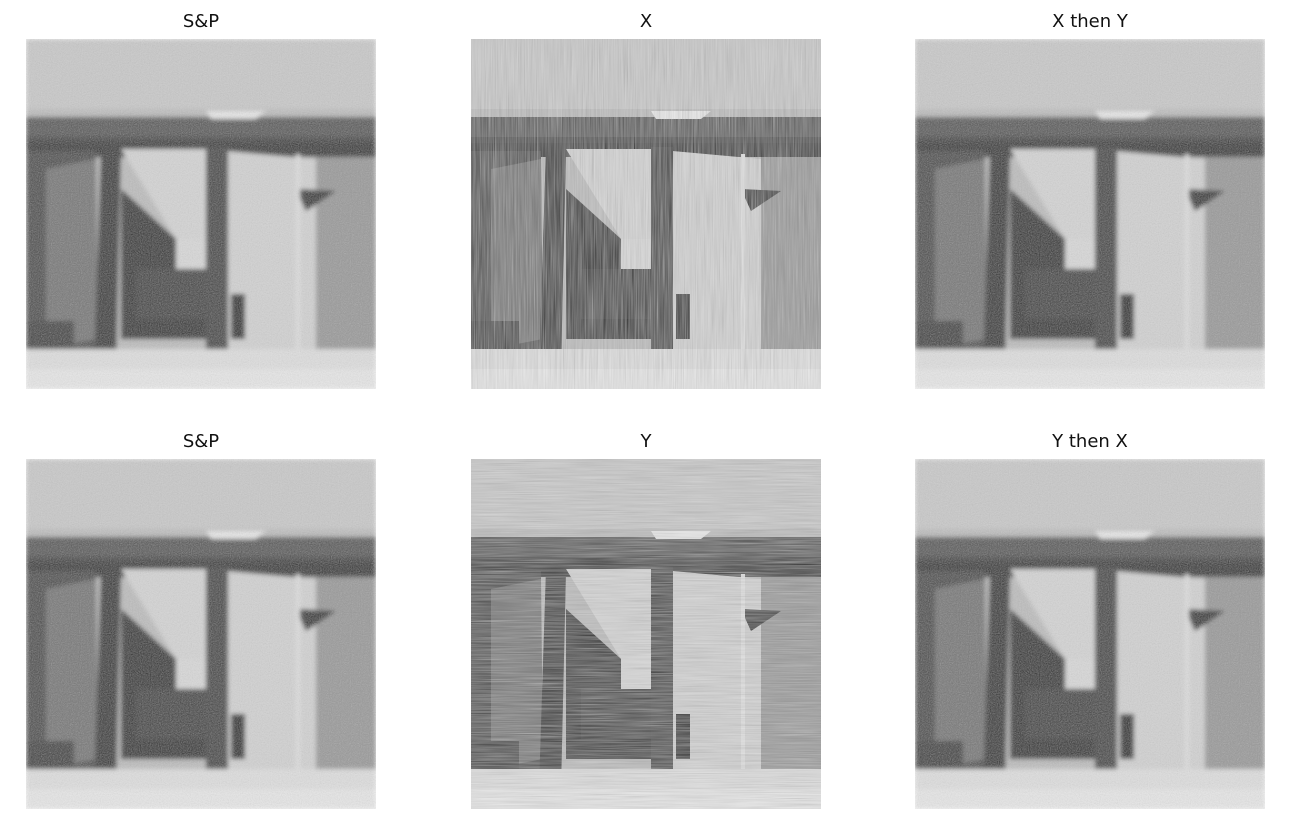 This screenshot has width=1293, height=823. I want to click on noisy-image-y, so click(646, 634).